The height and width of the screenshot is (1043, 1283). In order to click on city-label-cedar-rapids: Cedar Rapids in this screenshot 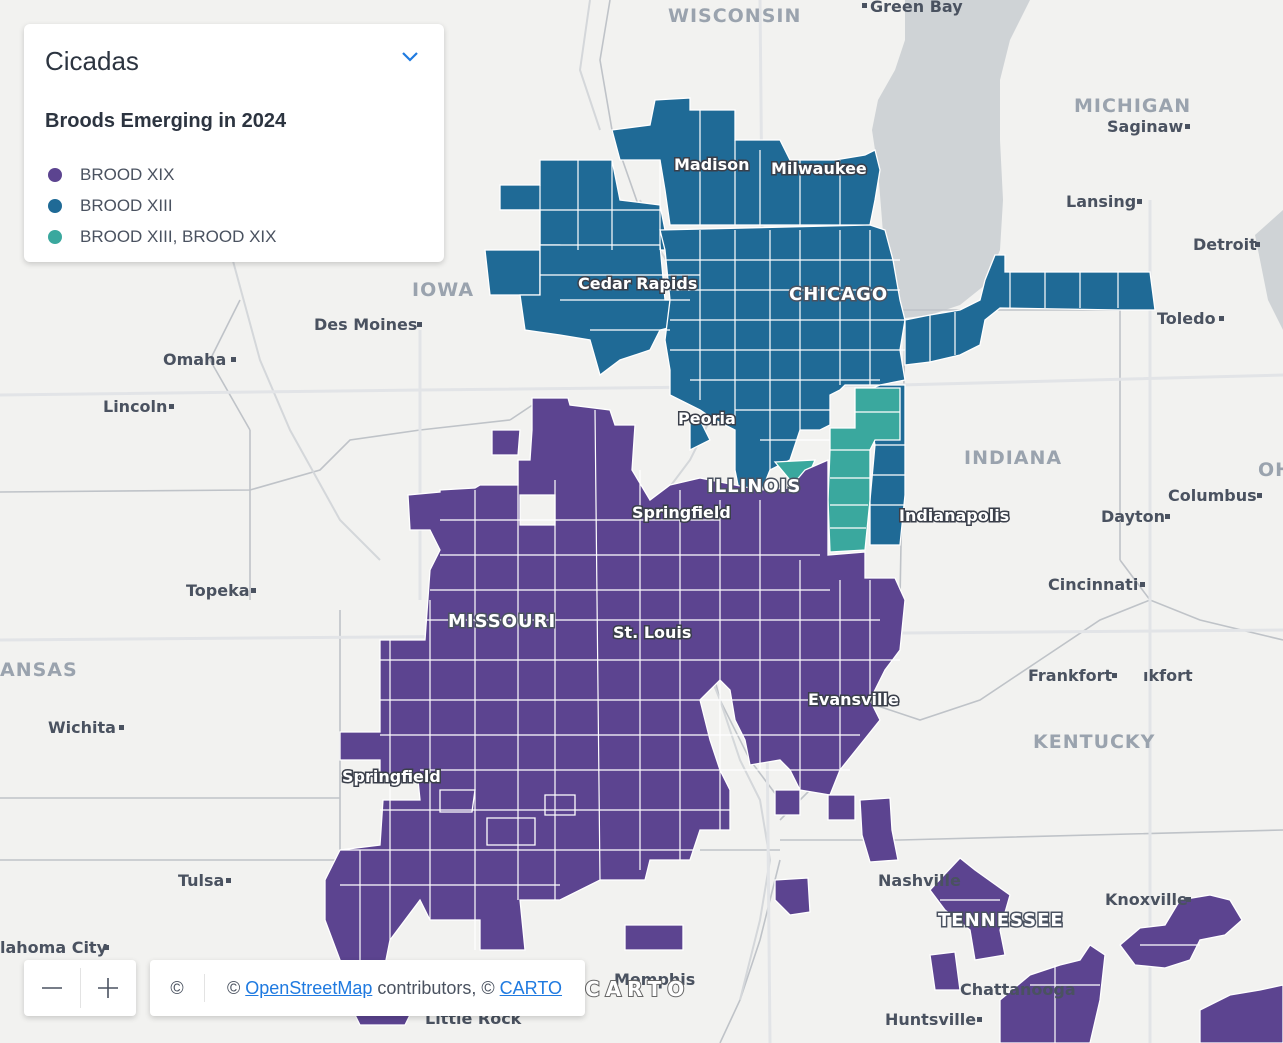, I will do `click(637, 283)`.